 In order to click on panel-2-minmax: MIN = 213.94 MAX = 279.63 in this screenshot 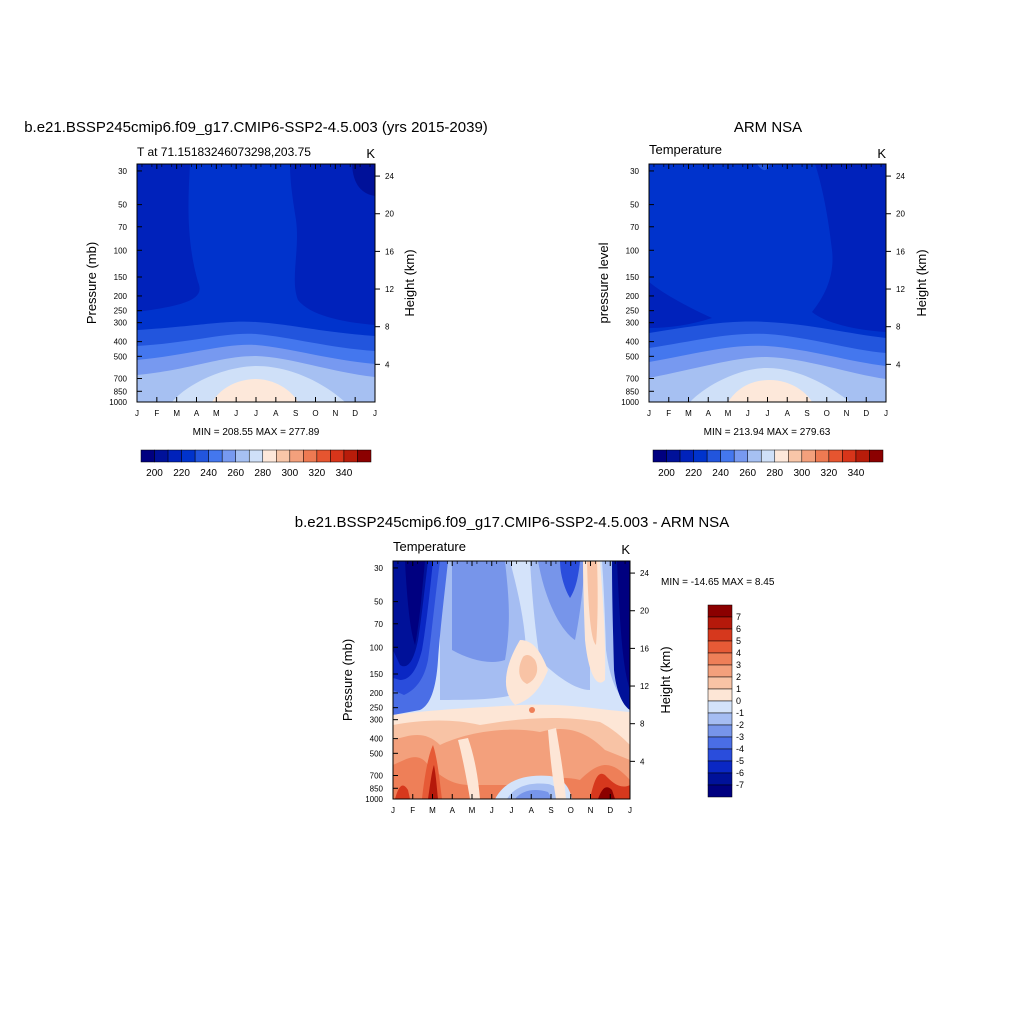, I will do `click(767, 432)`.